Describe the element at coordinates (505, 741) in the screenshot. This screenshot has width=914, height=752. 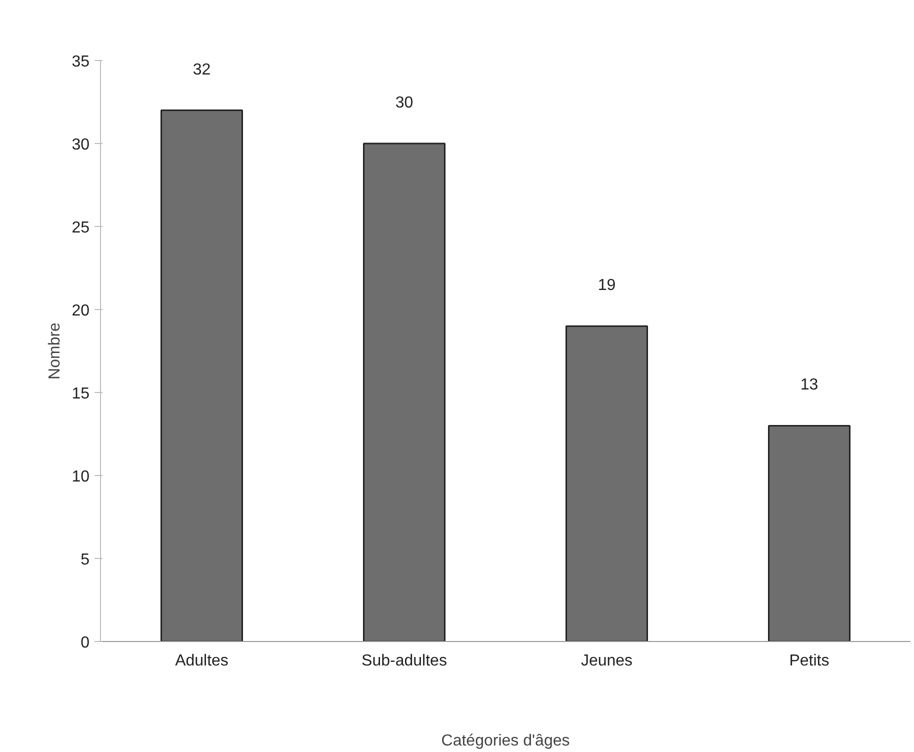
I see `x-axis-title: Catégories d'âges` at that location.